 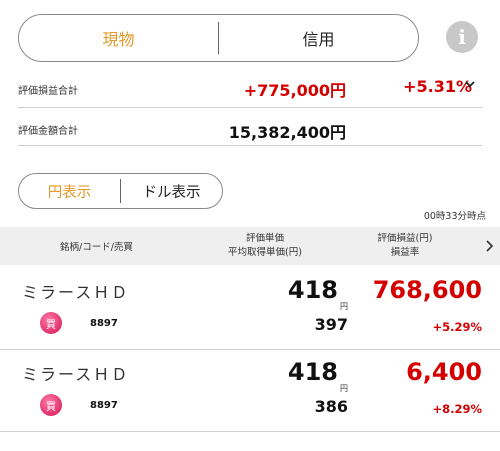 What do you see at coordinates (331, 324) in the screenshot?
I see `avg-cost: 397` at bounding box center [331, 324].